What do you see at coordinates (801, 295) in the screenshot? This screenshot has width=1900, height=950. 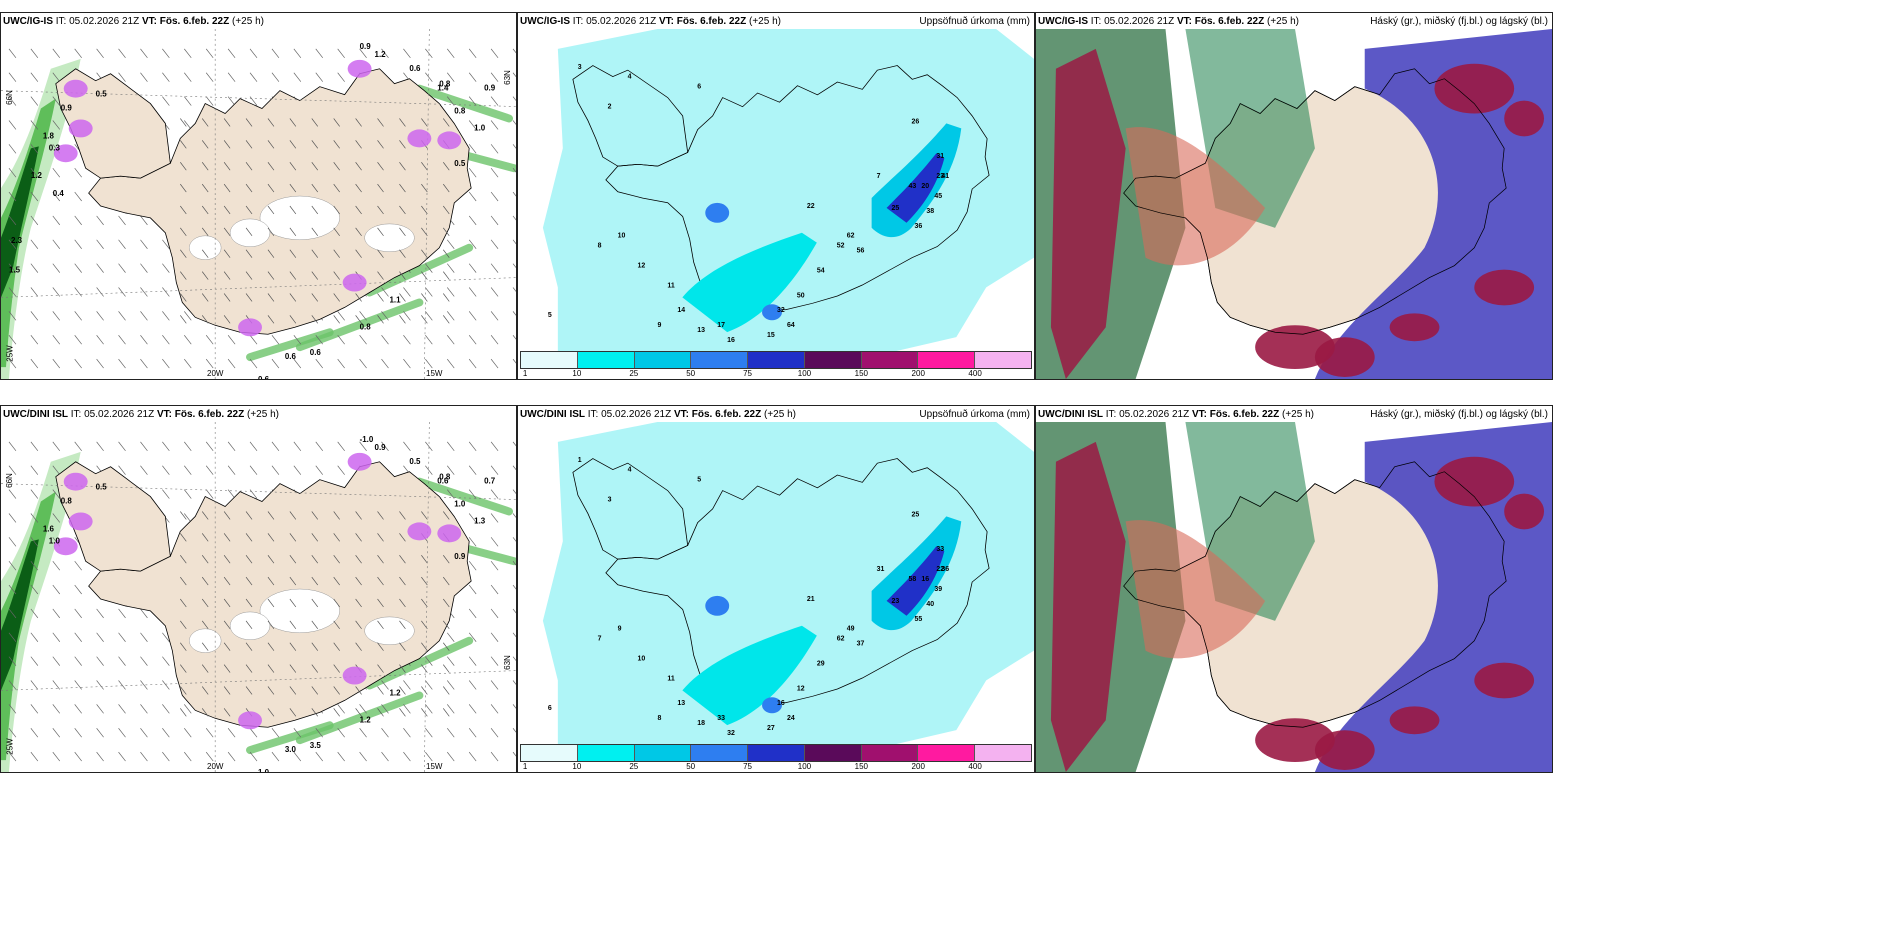 I see `precip-value: 50` at bounding box center [801, 295].